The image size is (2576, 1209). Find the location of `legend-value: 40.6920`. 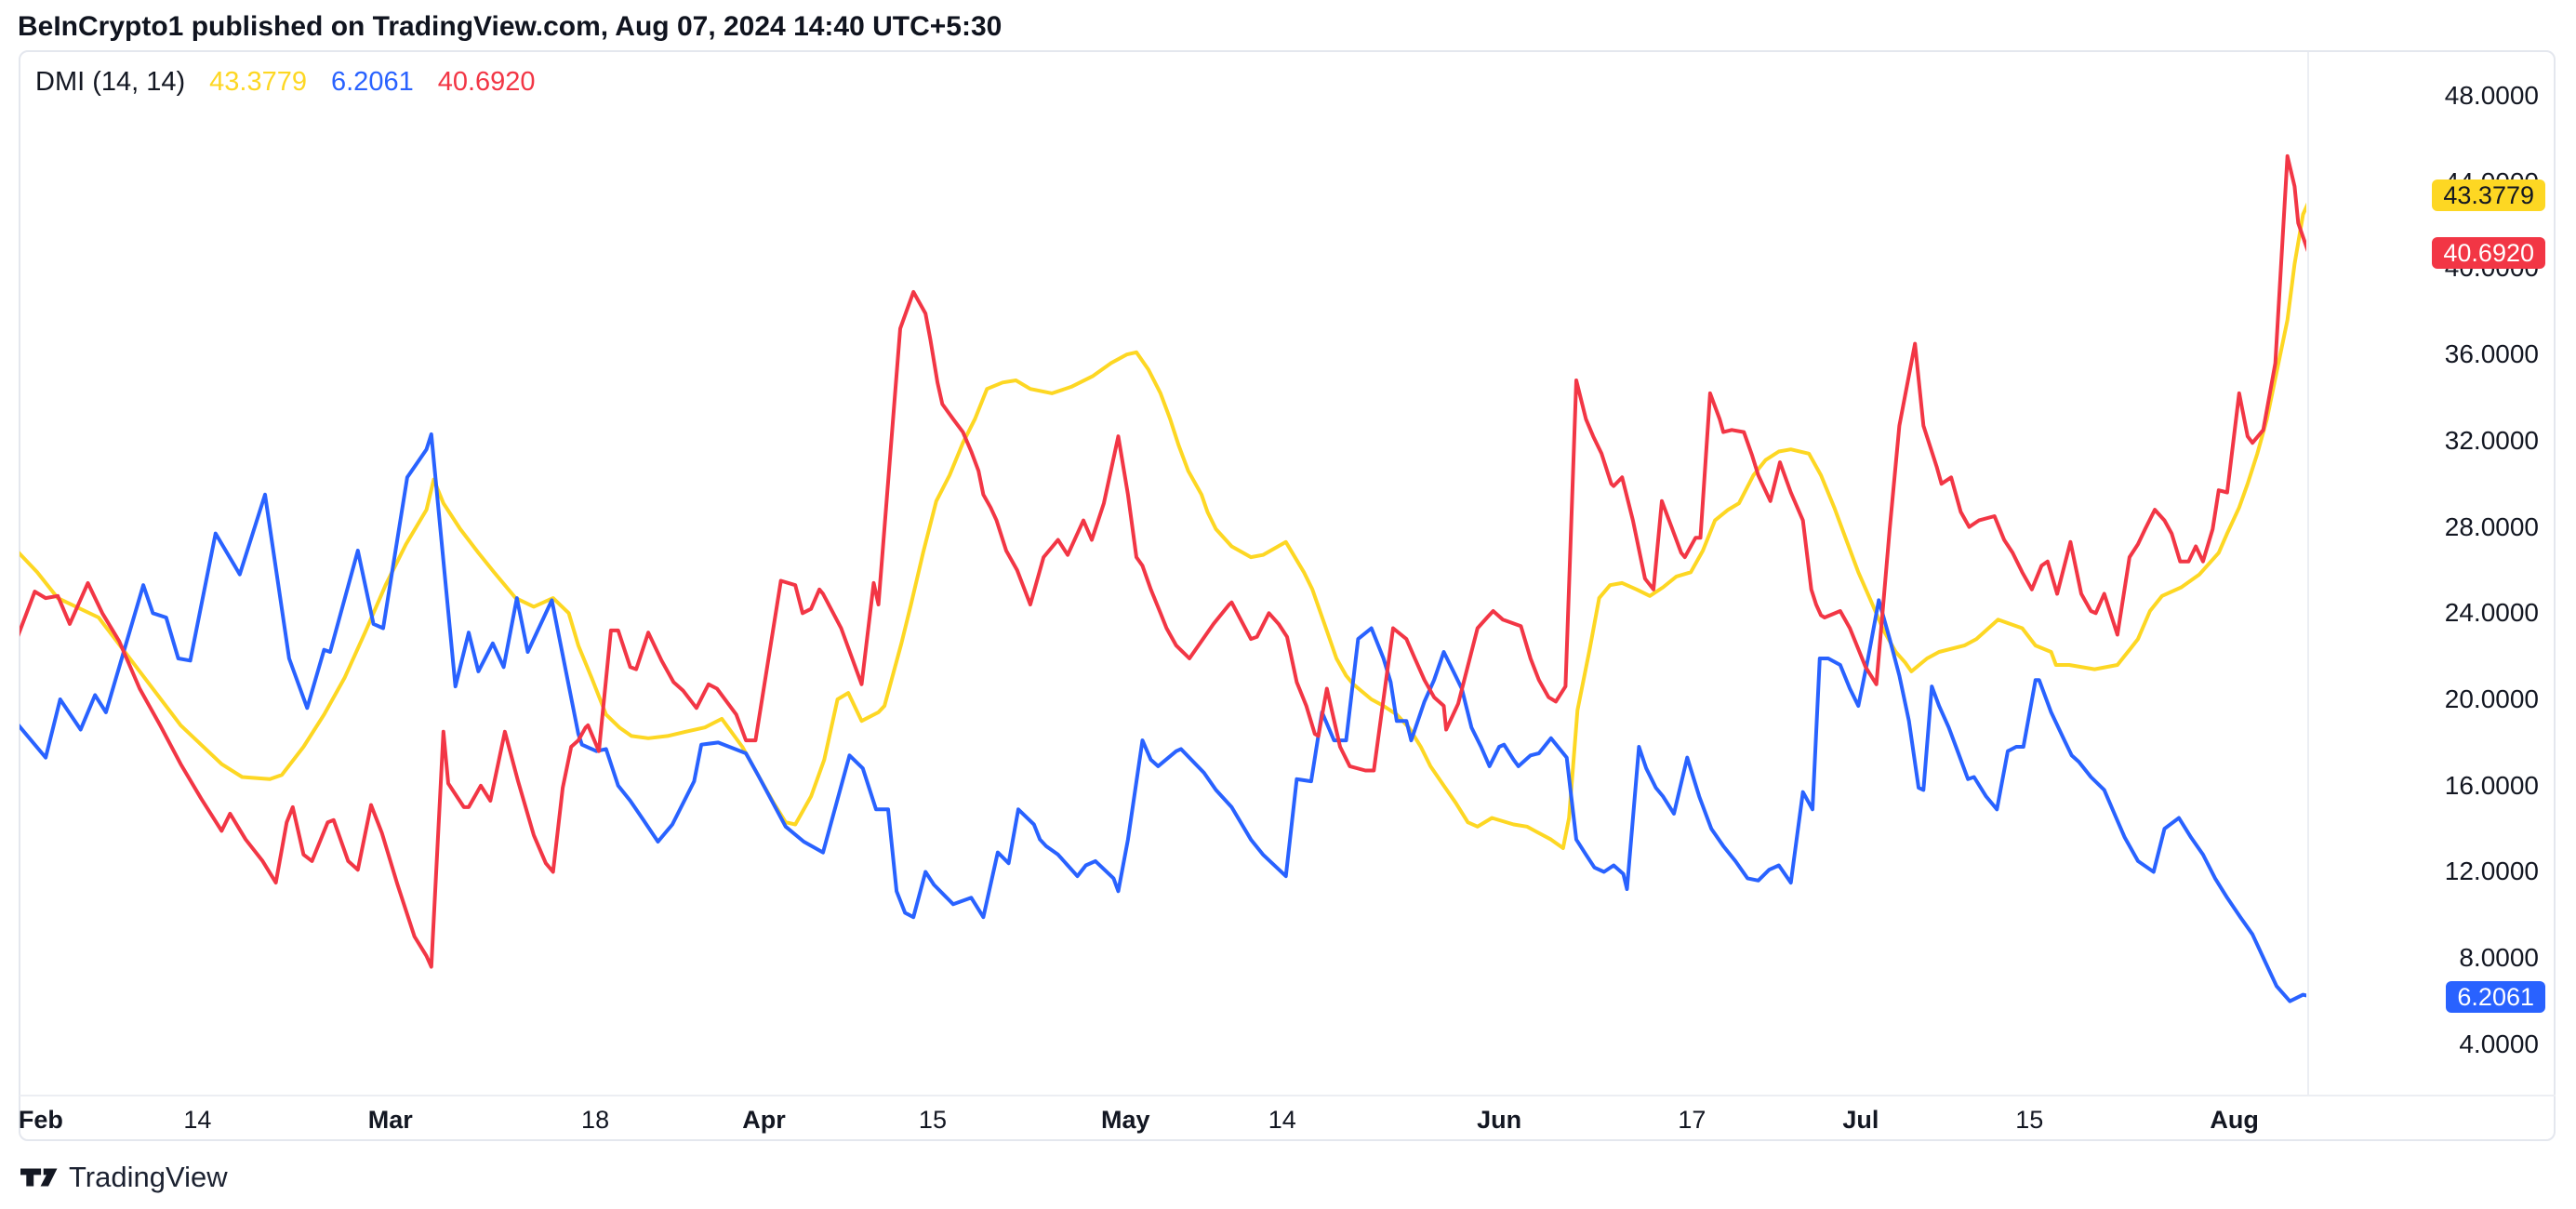

legend-value: 40.6920 is located at coordinates (486, 82).